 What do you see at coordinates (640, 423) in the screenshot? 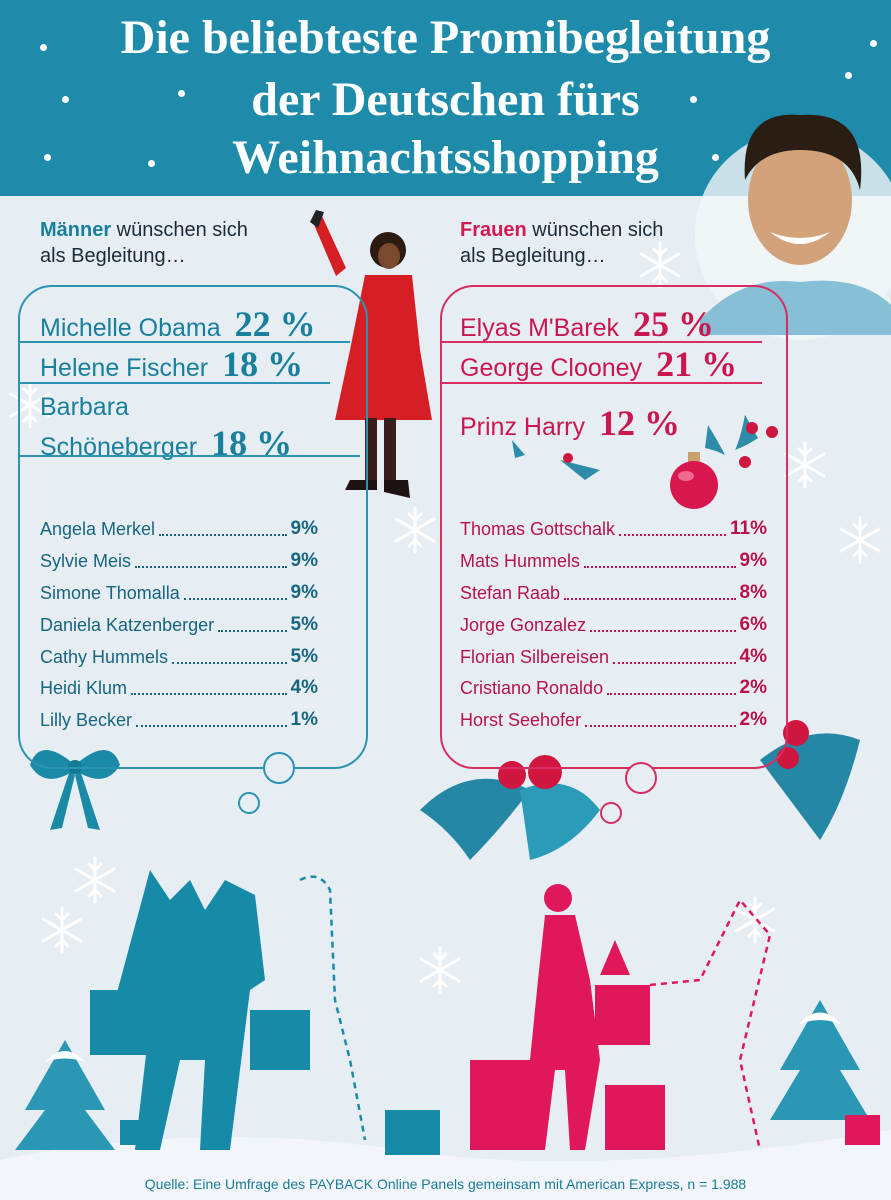
I see `top-value: 12 %` at bounding box center [640, 423].